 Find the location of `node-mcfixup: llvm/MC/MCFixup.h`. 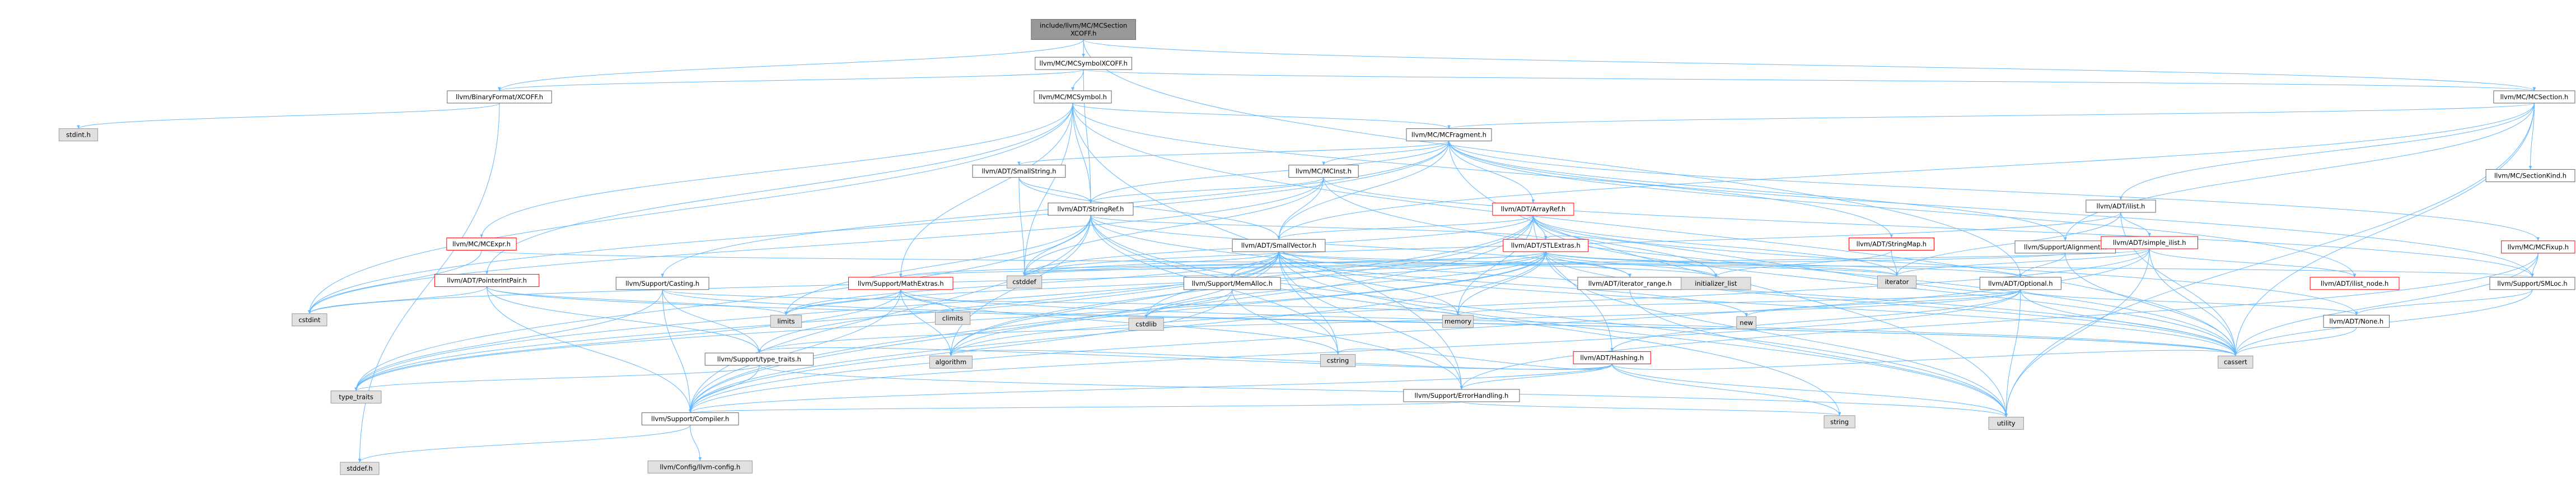

node-mcfixup: llvm/MC/MCFixup.h is located at coordinates (2538, 247).